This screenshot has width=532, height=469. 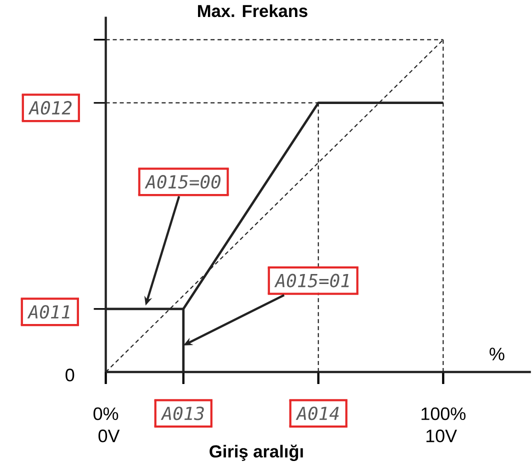 I want to click on x-tick-label: A014, so click(x=317, y=413).